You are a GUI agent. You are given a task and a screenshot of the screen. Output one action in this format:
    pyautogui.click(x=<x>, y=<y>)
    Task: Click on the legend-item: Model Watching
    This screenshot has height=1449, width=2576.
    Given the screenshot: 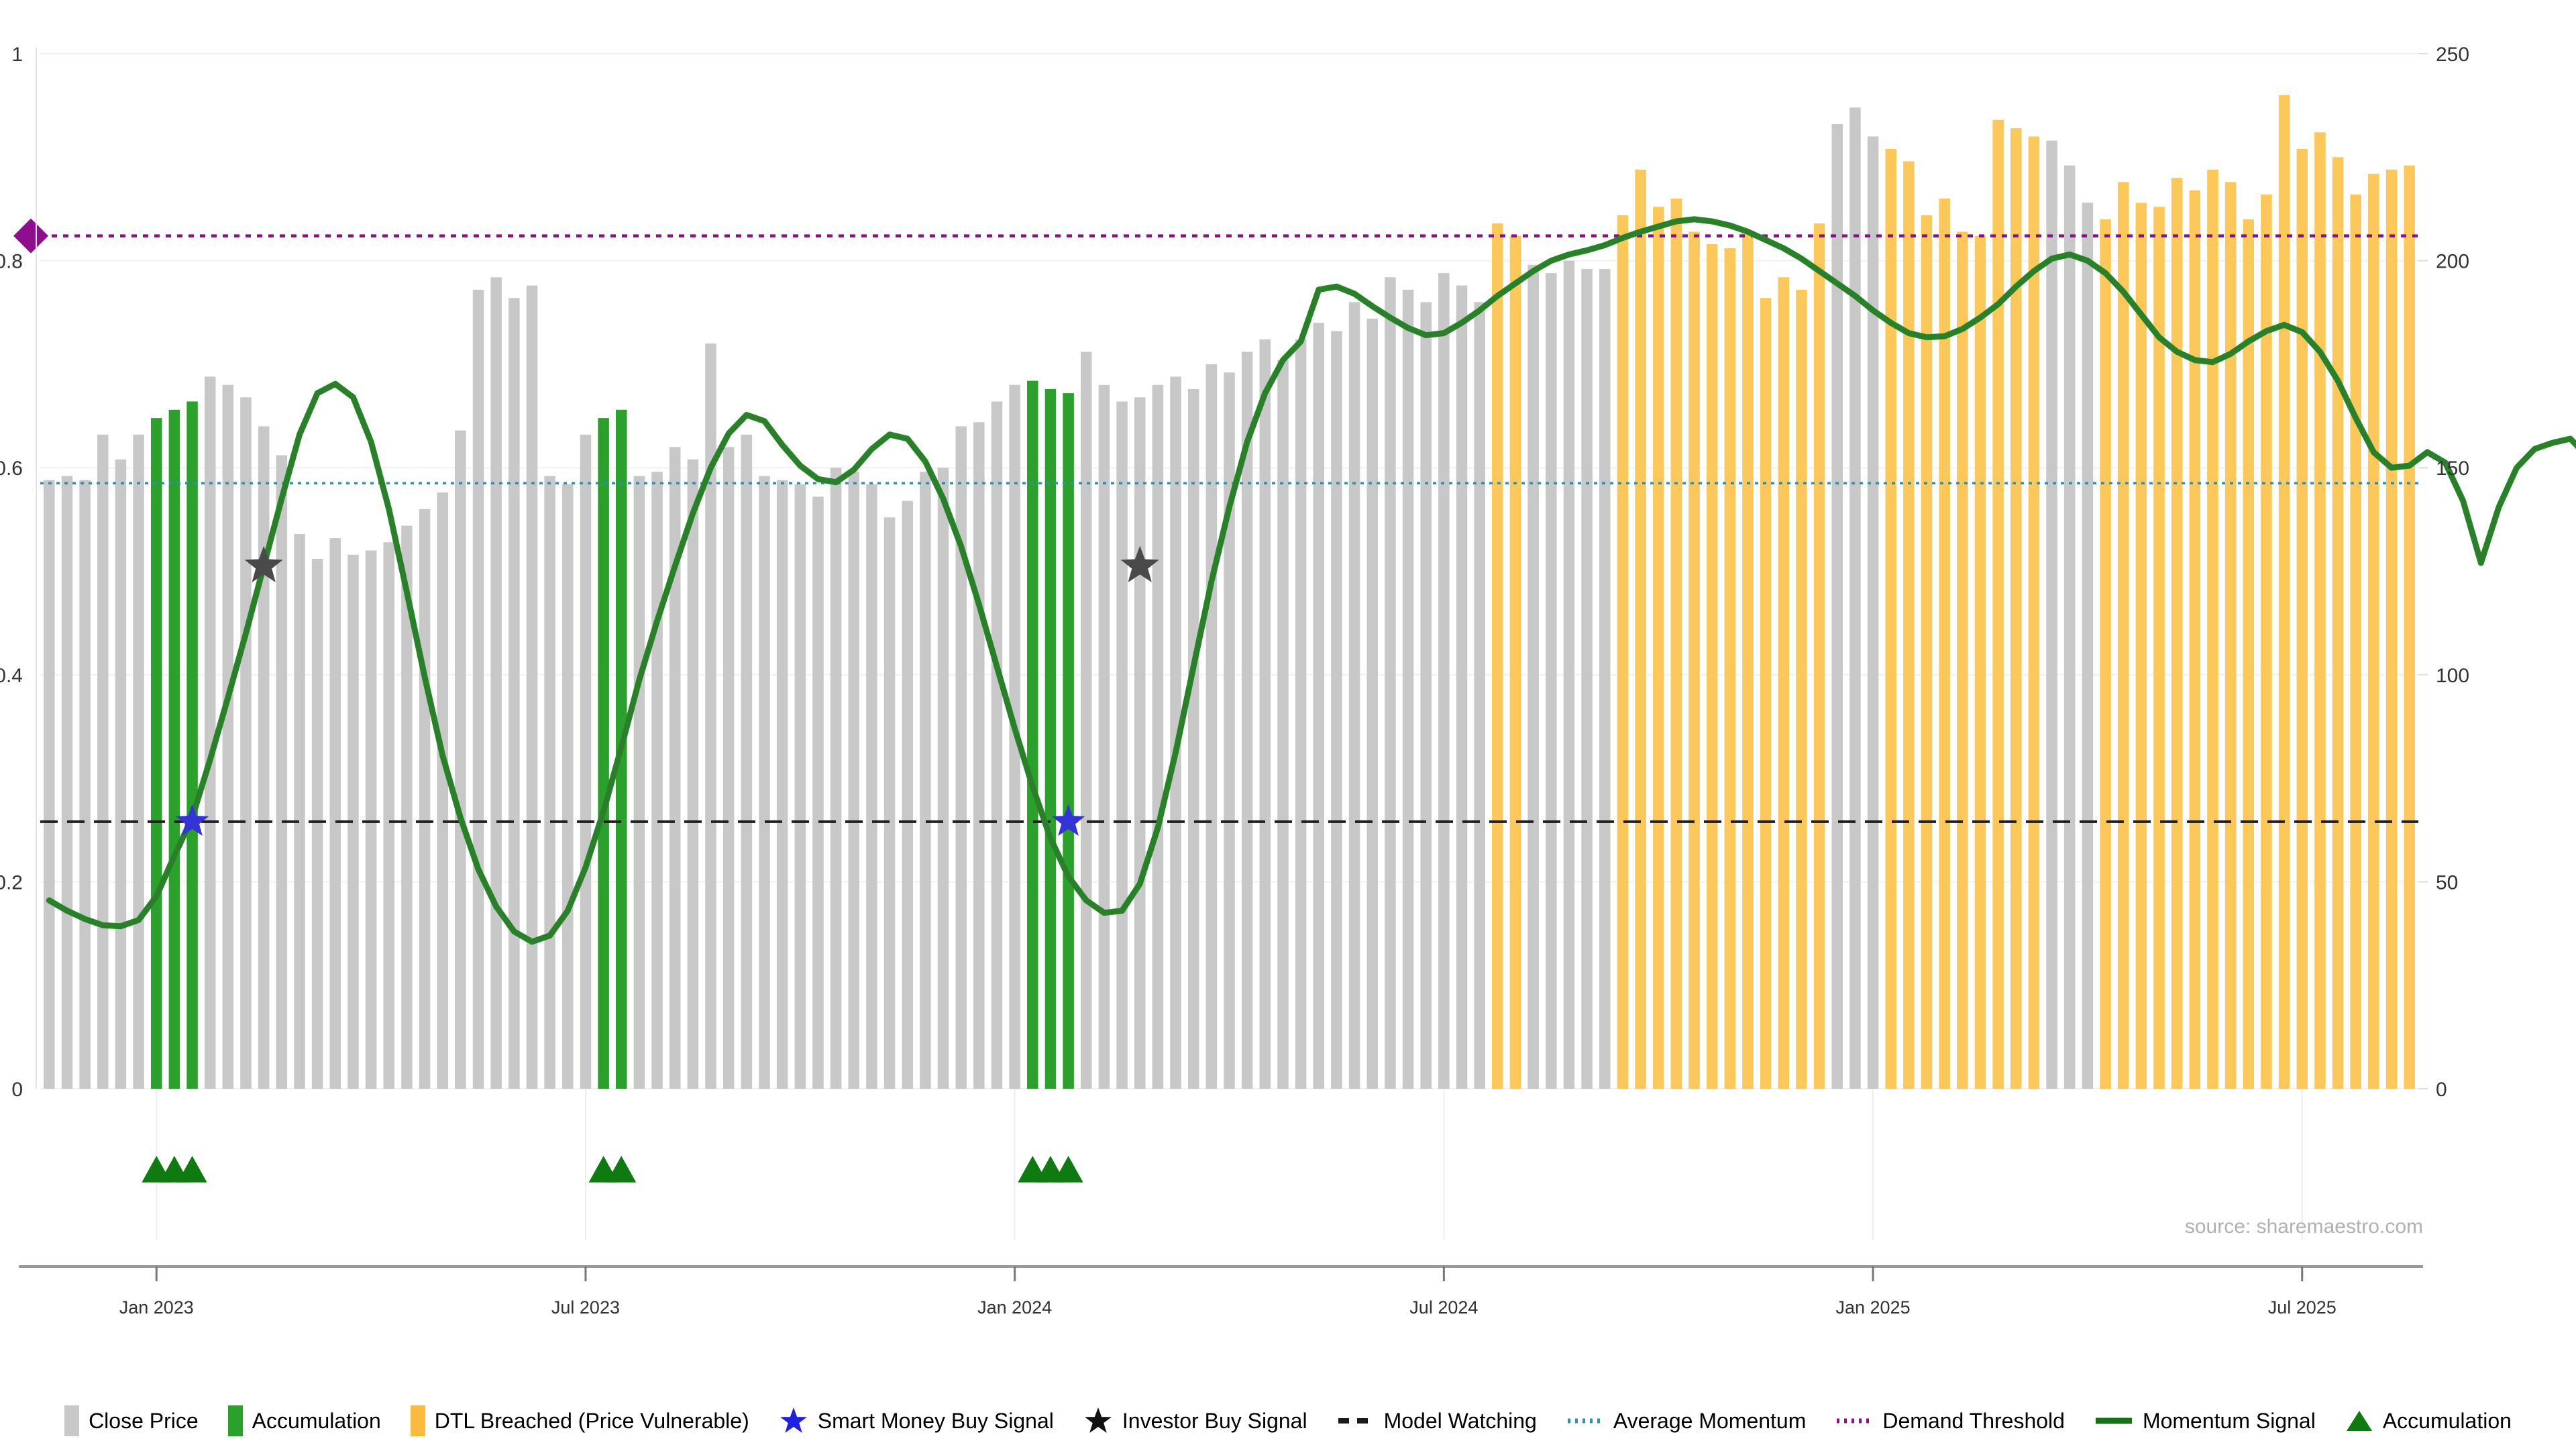 What is the action you would take?
    pyautogui.click(x=1437, y=1421)
    